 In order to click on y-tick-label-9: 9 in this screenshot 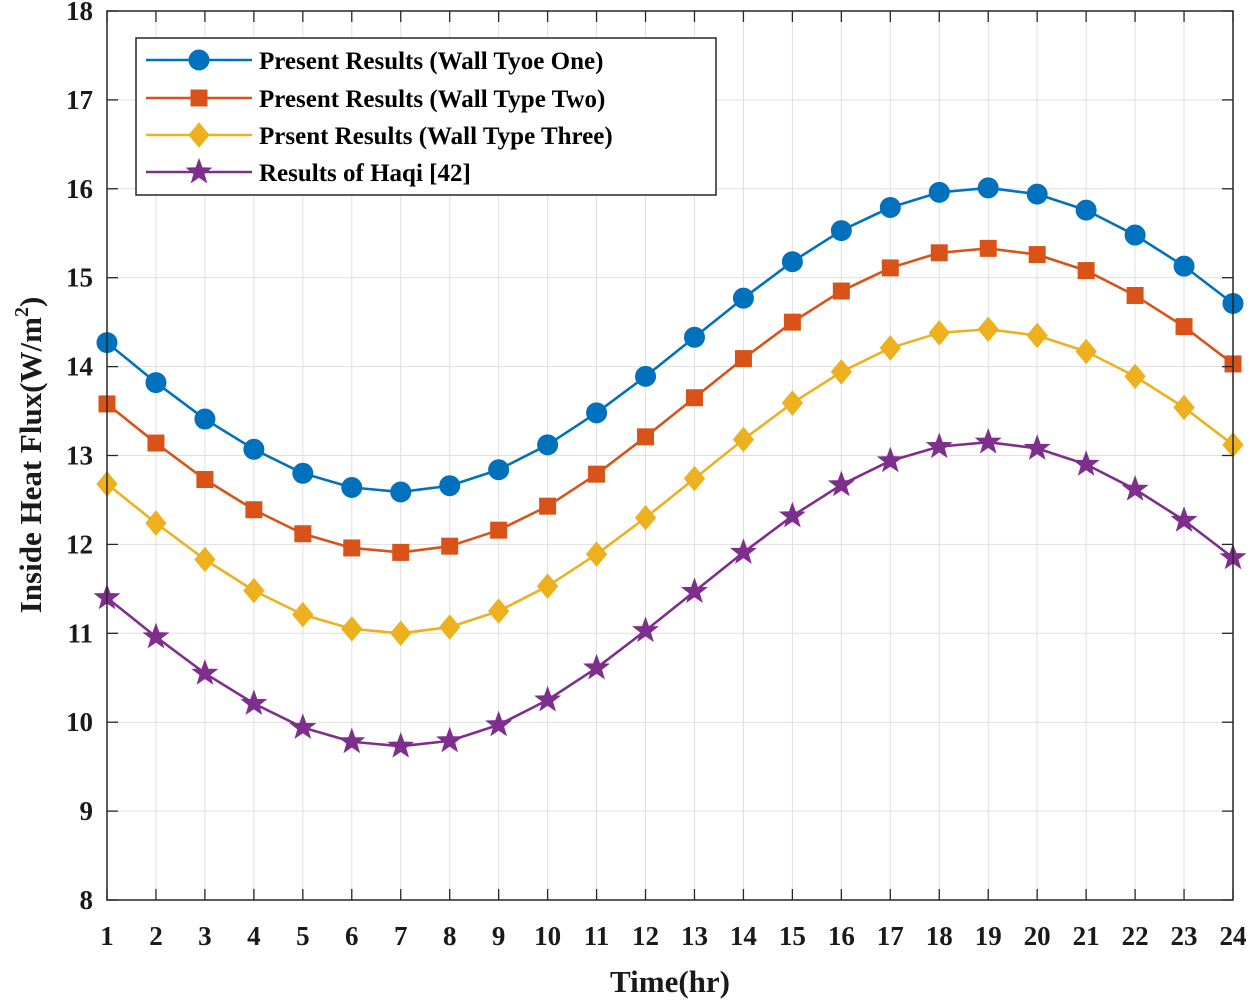, I will do `click(87, 811)`.